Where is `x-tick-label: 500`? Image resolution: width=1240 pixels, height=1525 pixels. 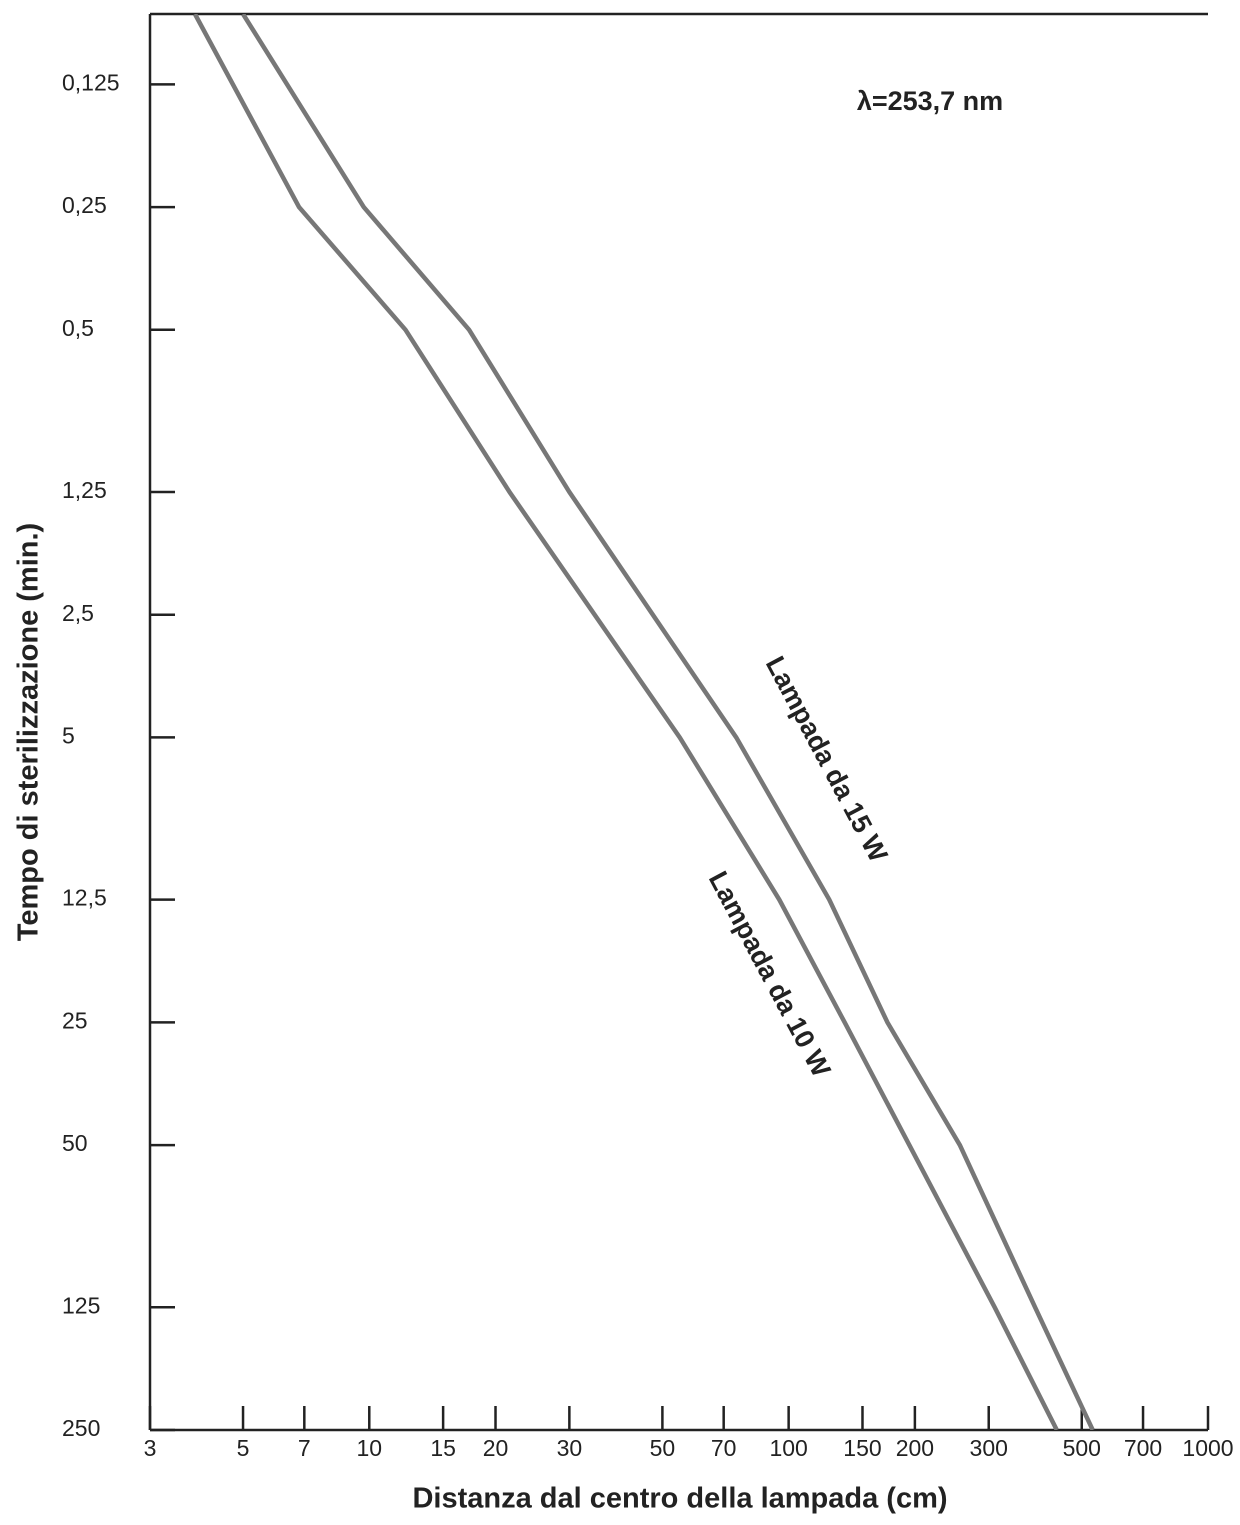 x-tick-label: 500 is located at coordinates (1082, 1448).